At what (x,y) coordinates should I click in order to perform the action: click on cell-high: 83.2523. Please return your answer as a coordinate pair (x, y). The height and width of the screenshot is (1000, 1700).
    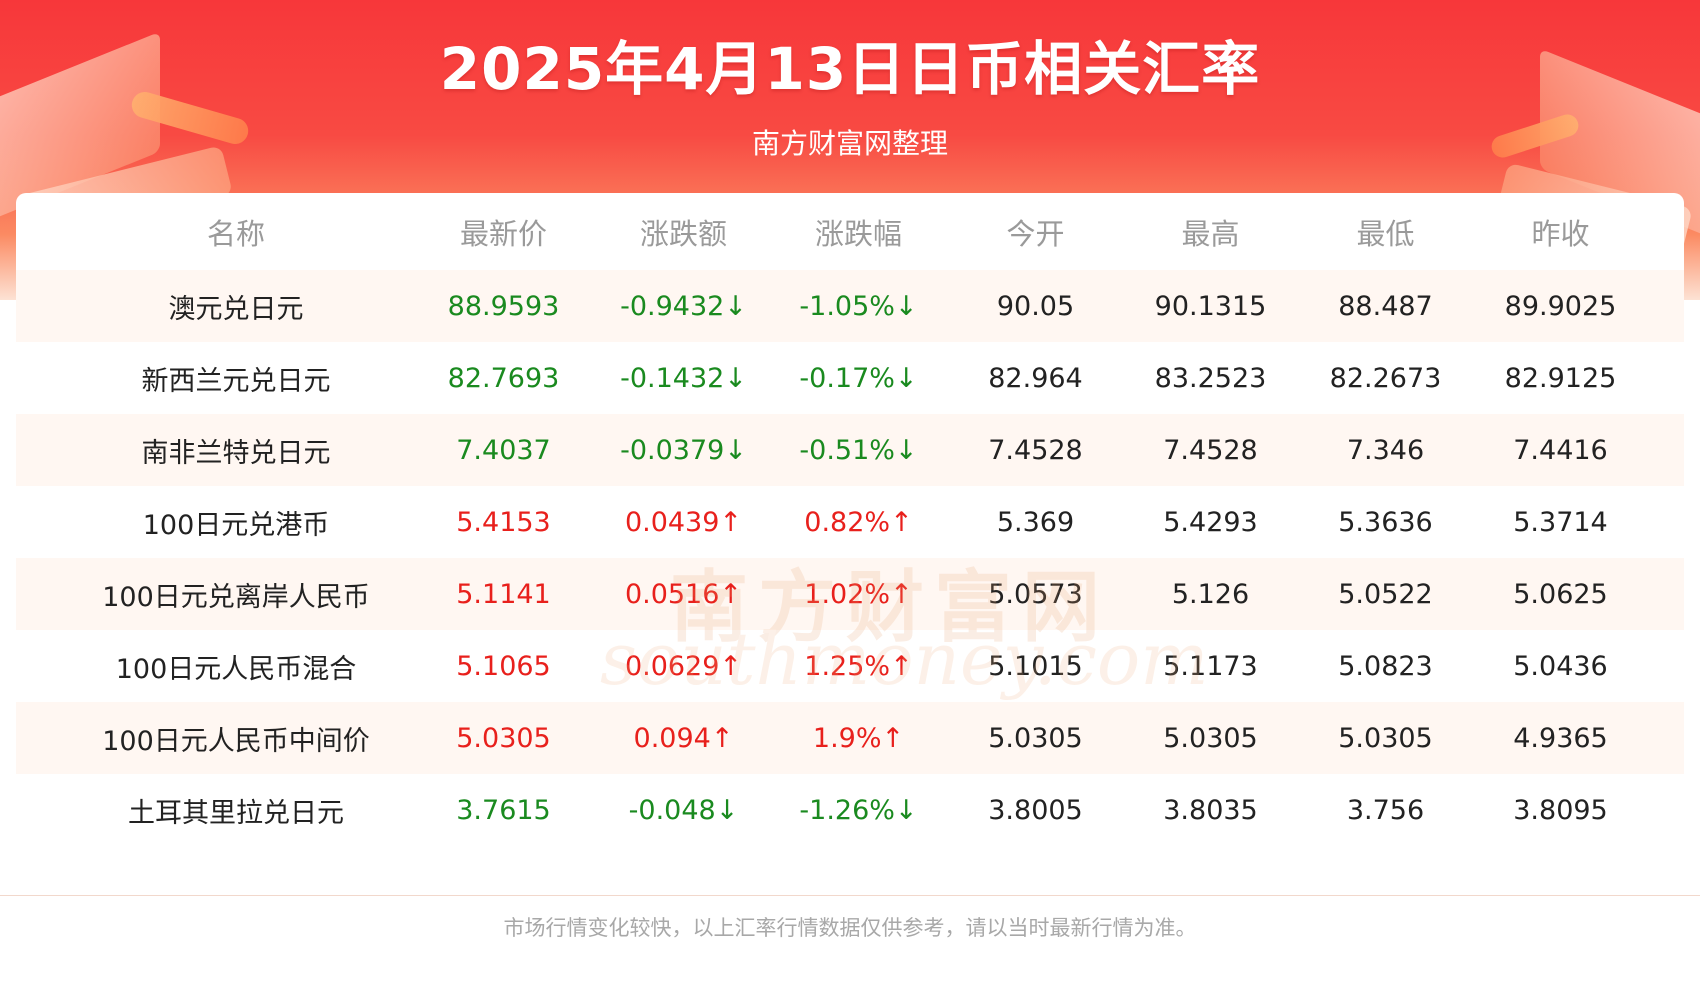
    Looking at the image, I should click on (1210, 378).